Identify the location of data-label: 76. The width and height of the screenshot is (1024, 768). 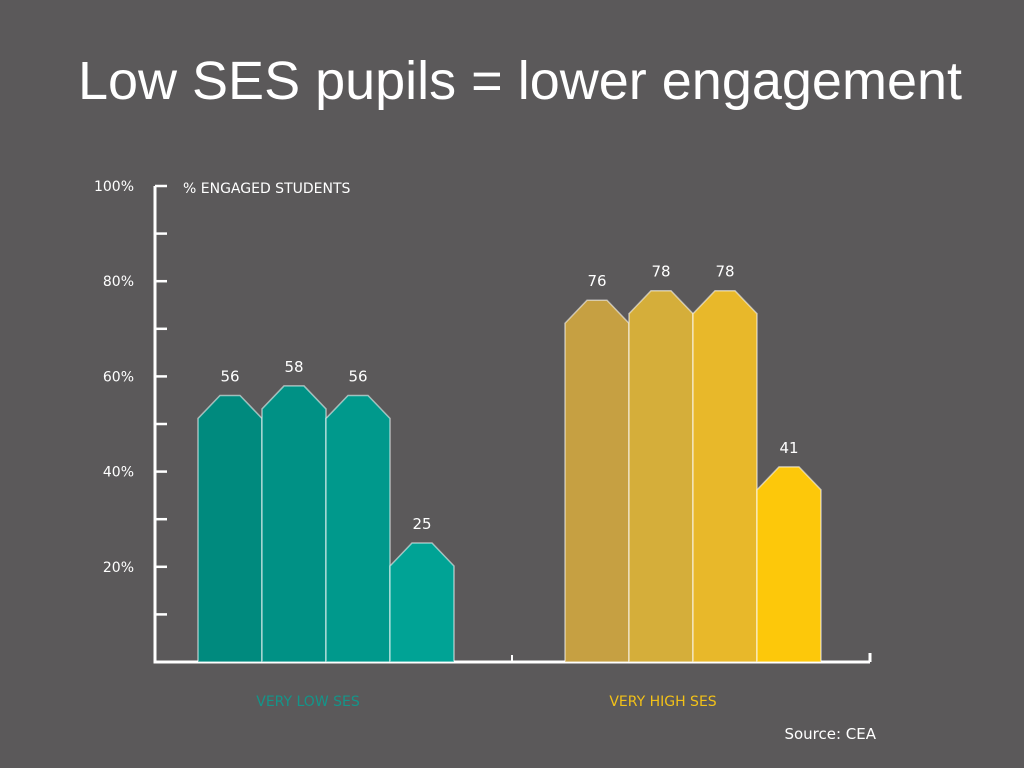
(596, 281).